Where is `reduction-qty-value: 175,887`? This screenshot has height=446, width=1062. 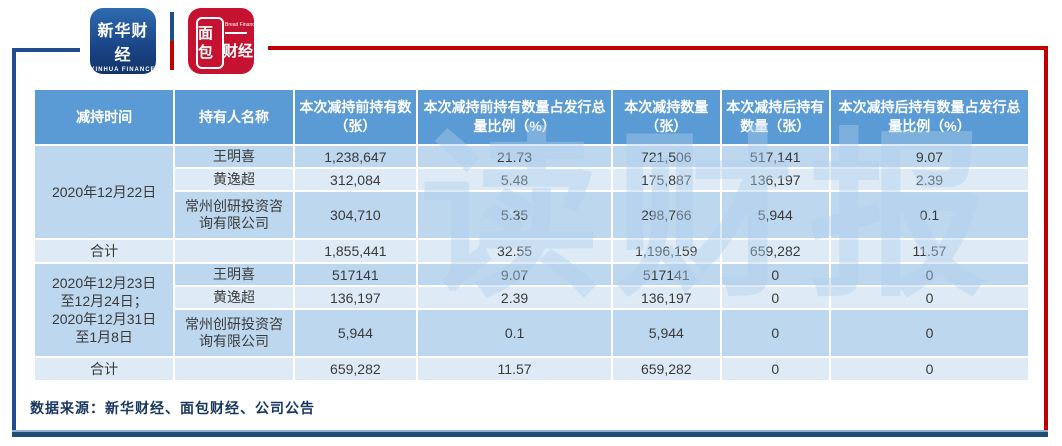 reduction-qty-value: 175,887 is located at coordinates (666, 179).